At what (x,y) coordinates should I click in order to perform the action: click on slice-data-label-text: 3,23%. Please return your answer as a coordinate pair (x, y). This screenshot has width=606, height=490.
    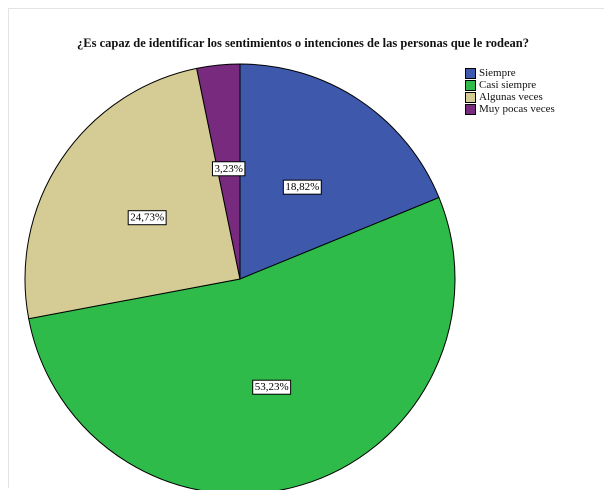
    Looking at the image, I should click on (228, 169).